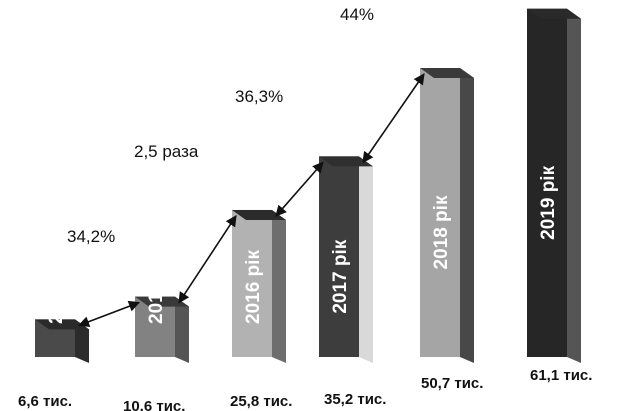 The width and height of the screenshot is (619, 411). What do you see at coordinates (340, 276) in the screenshot?
I see `bar-category-label: 2017 рік` at bounding box center [340, 276].